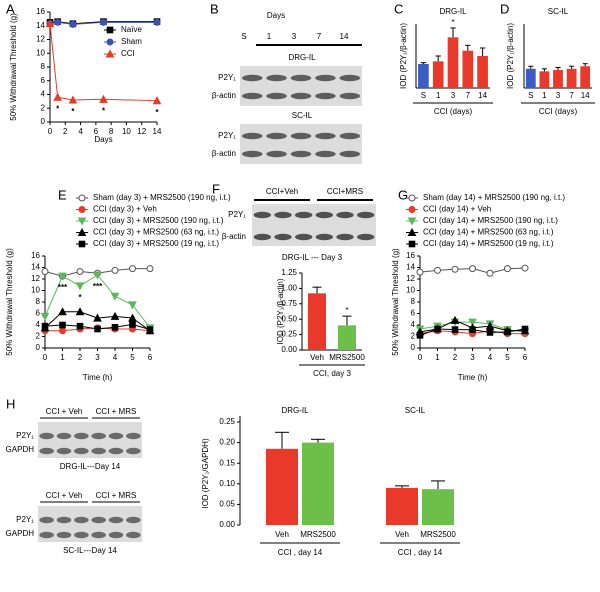  I want to click on y-tick-label: 14, so click(40, 25).